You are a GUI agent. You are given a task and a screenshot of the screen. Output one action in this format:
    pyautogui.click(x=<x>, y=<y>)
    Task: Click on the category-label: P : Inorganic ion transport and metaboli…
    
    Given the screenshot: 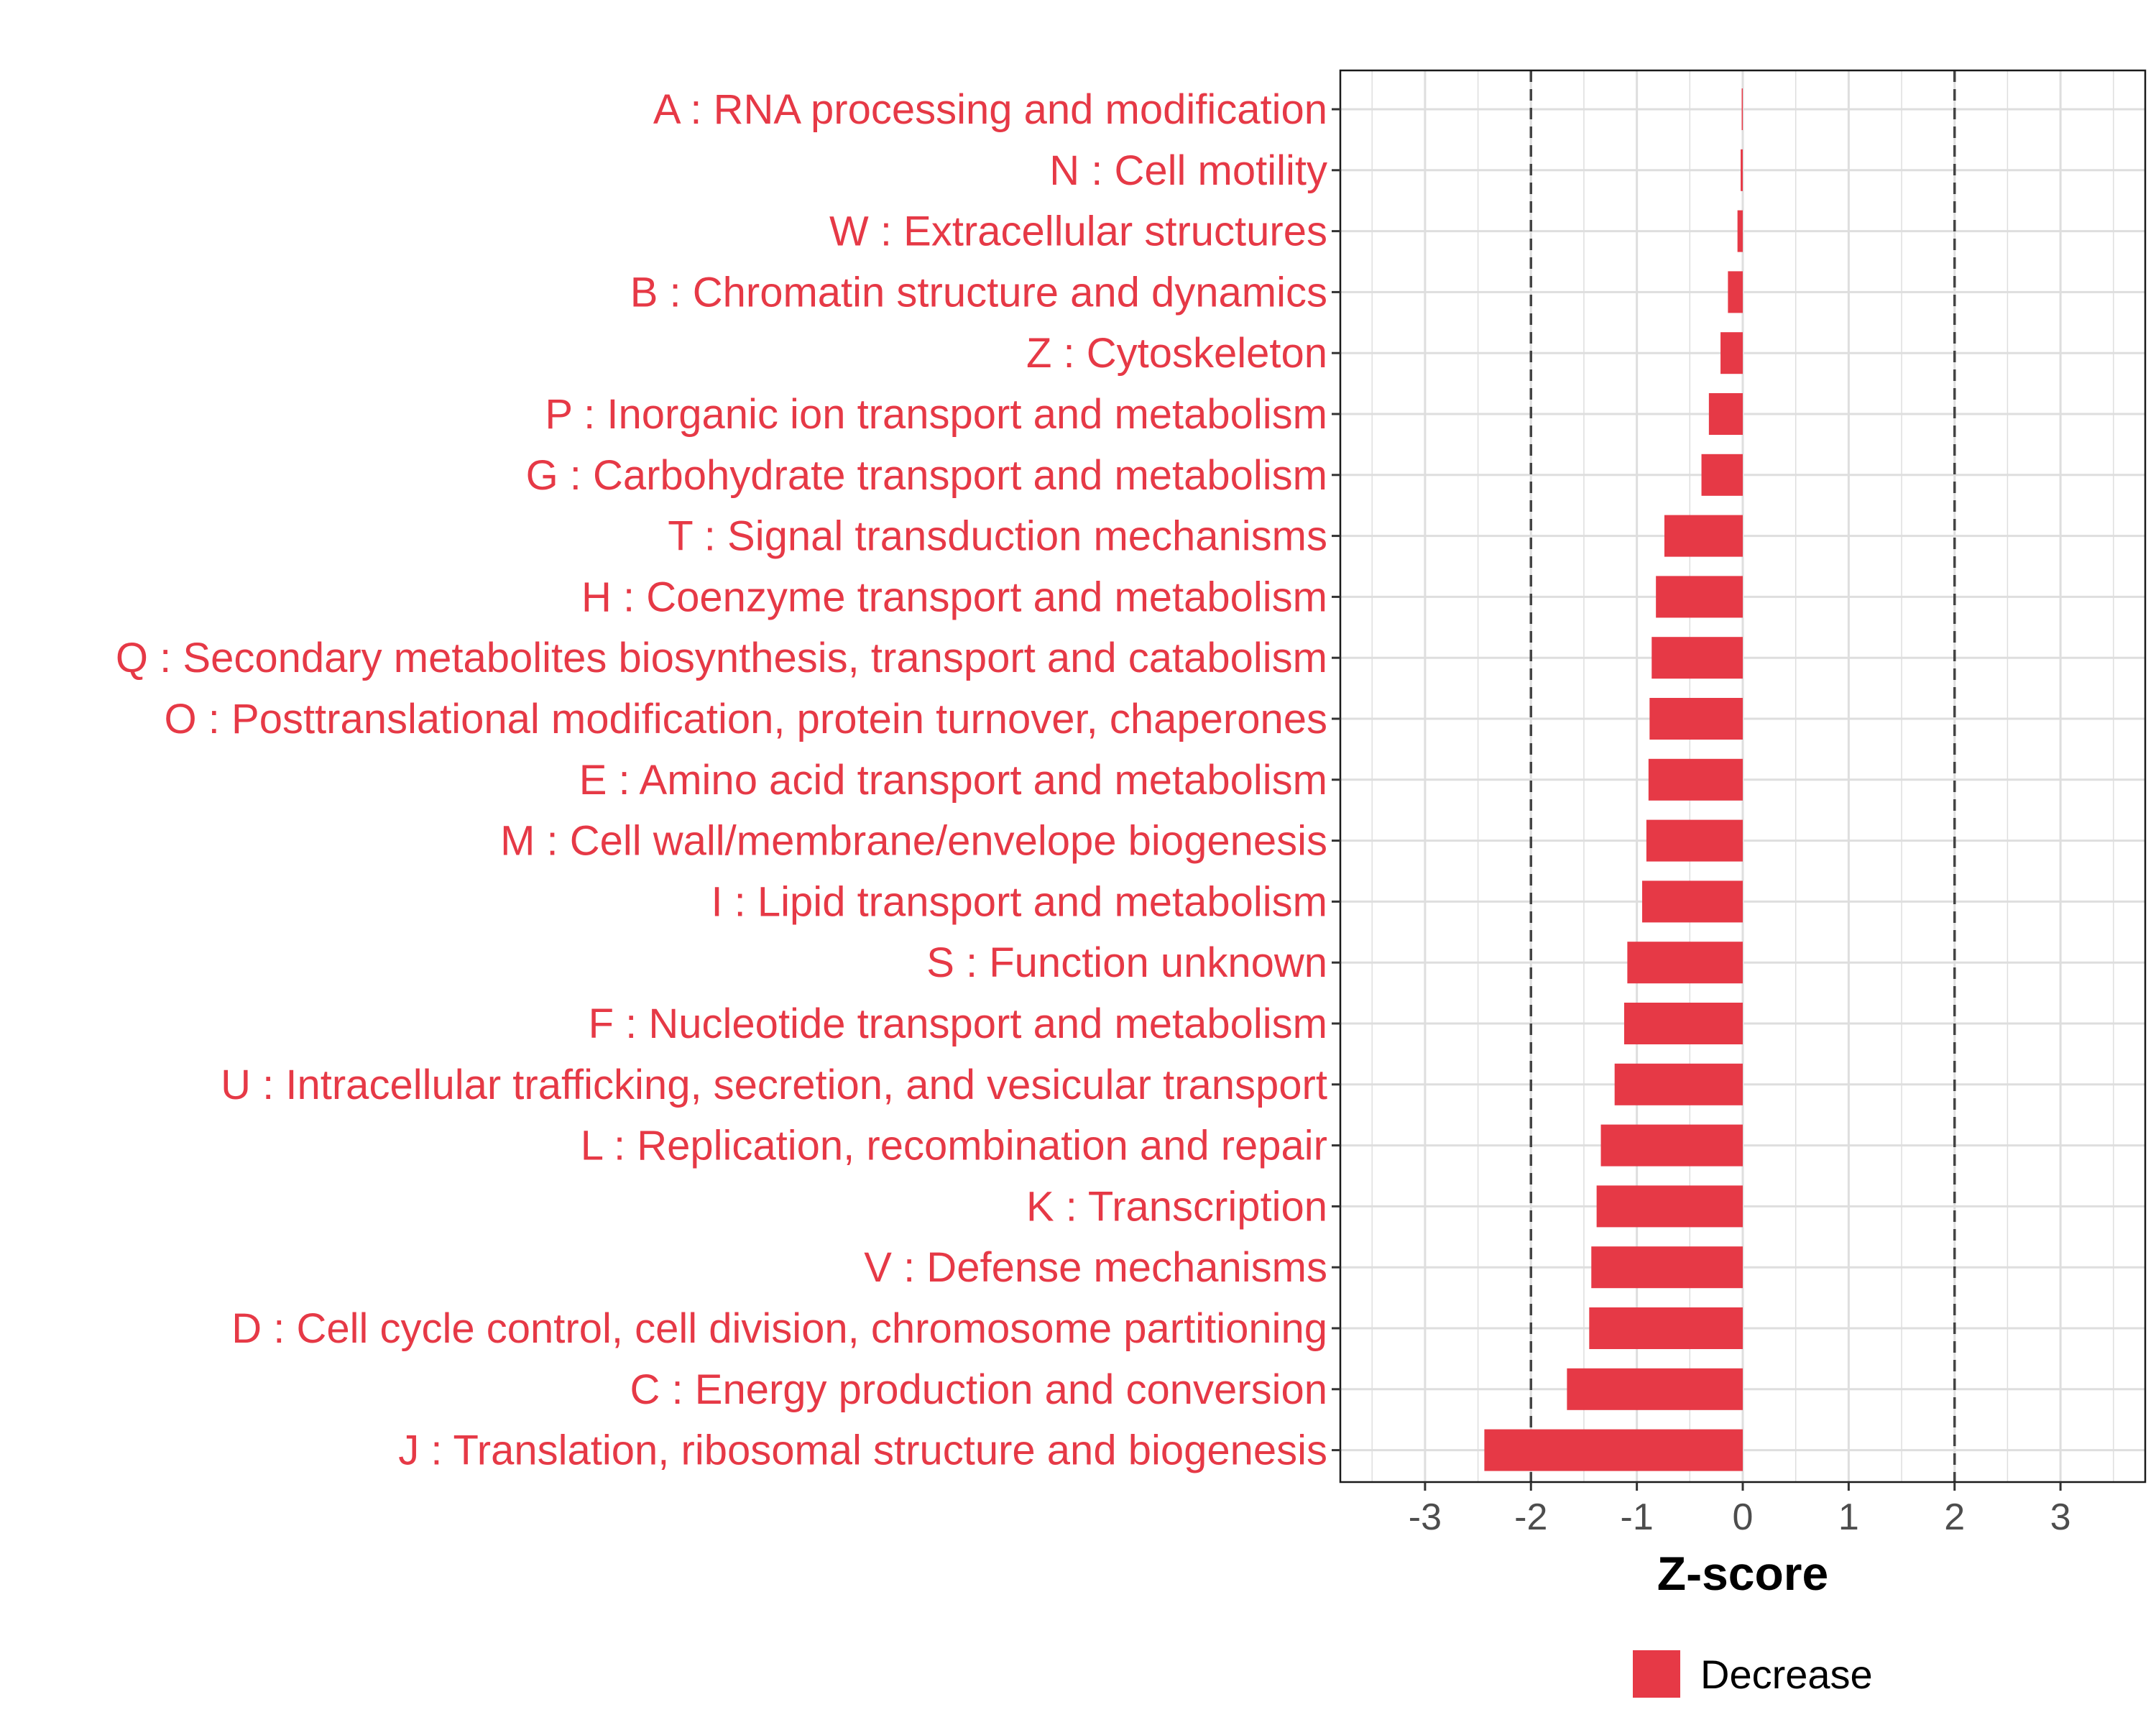 What is the action you would take?
    pyautogui.click(x=936, y=414)
    